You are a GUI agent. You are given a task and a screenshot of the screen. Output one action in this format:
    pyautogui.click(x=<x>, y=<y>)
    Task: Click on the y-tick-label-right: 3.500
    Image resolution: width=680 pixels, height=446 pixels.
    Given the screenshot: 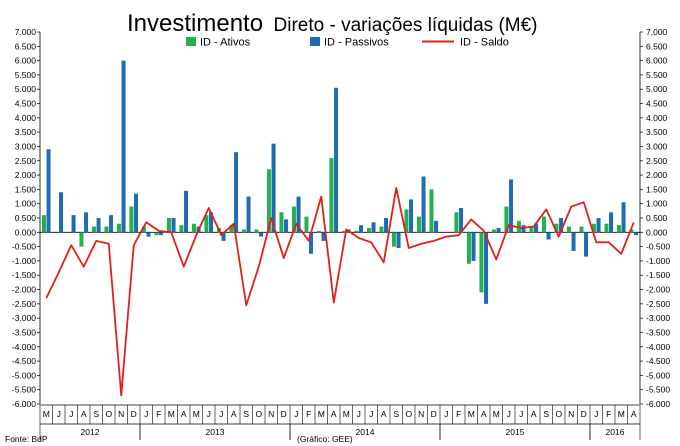 What is the action you would take?
    pyautogui.click(x=657, y=132)
    